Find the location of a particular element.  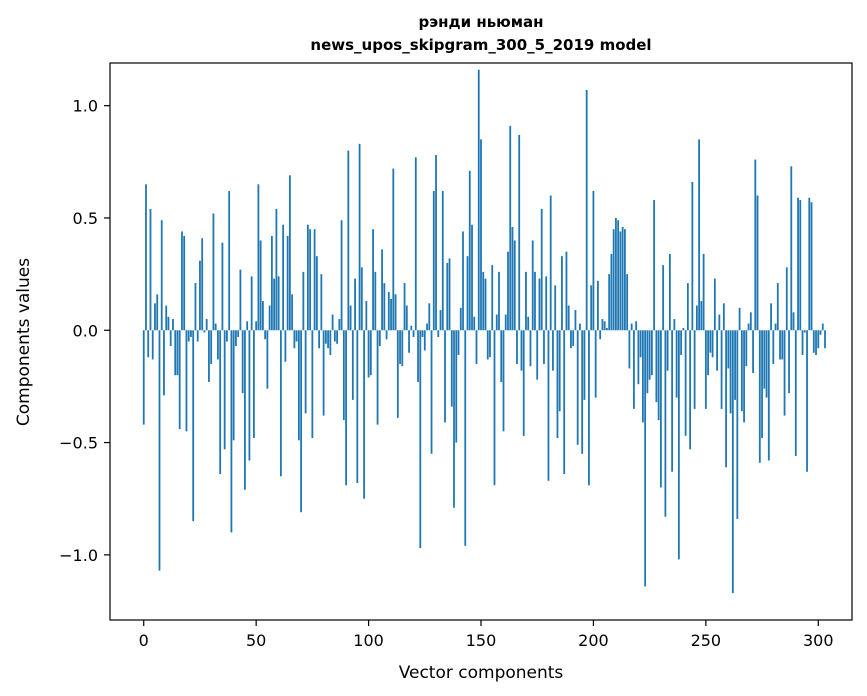

x-tick-label: 250 is located at coordinates (706, 640).